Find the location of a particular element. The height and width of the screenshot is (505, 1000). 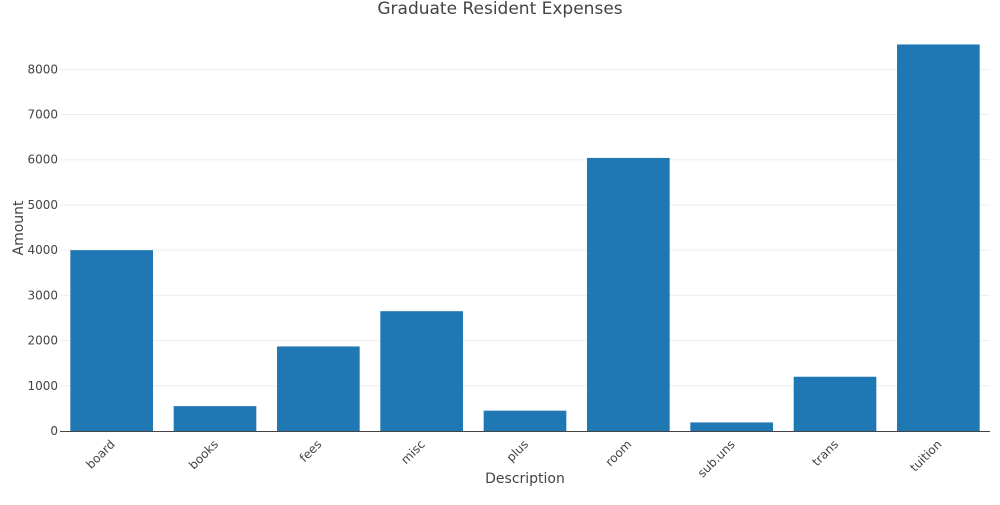

bar-fees is located at coordinates (318, 388).